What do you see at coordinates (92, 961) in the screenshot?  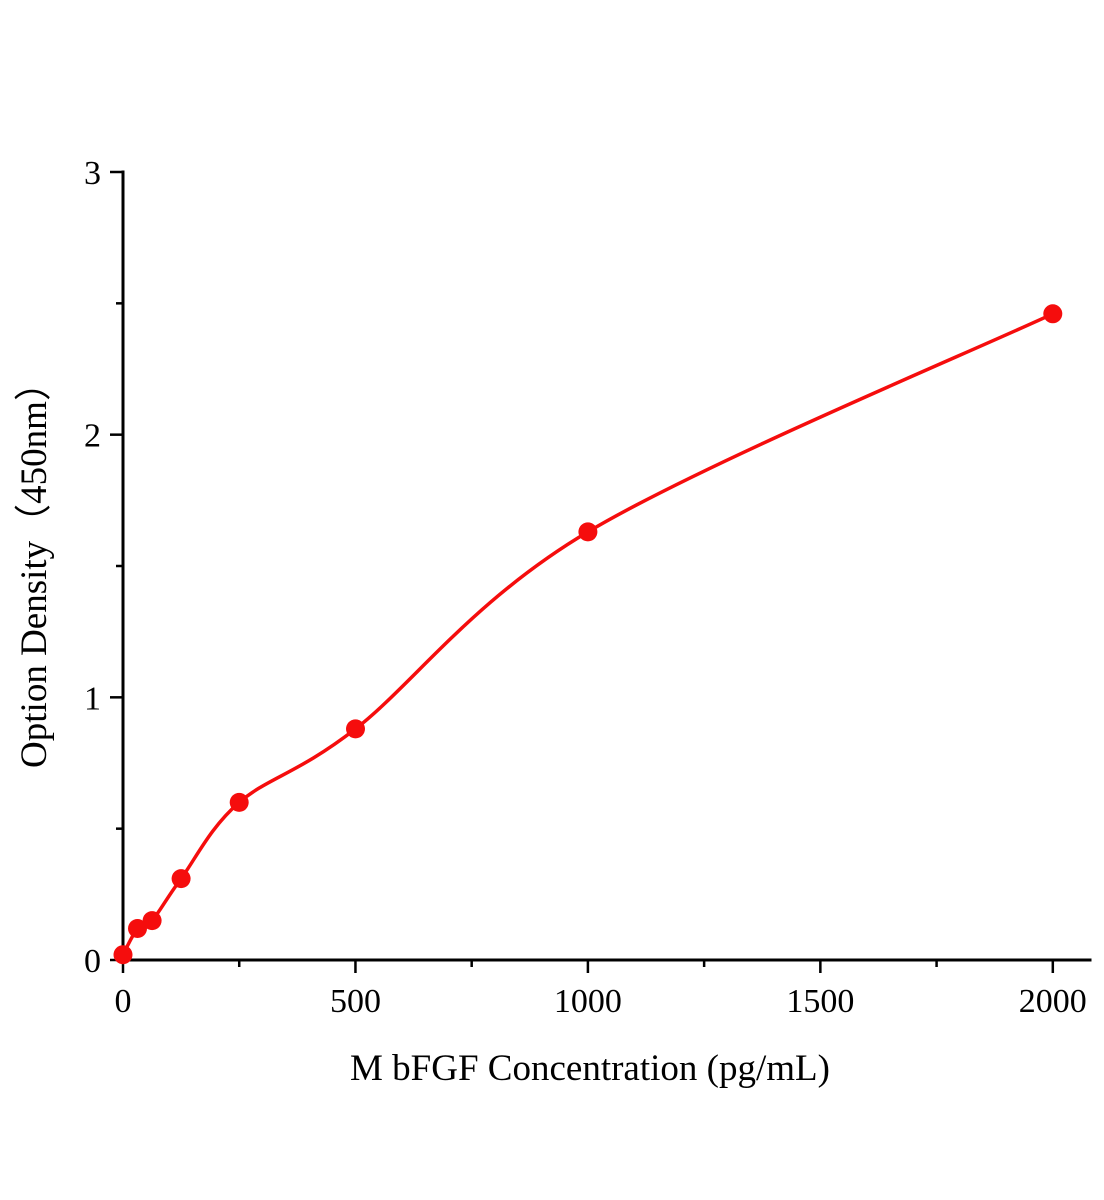 I see `y-tick-label: 0` at bounding box center [92, 961].